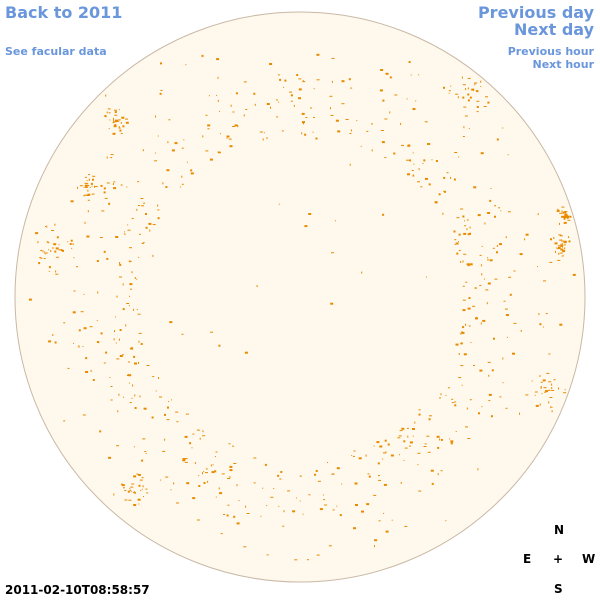 This screenshot has height=600, width=600. I want to click on compass-north: N, so click(559, 530).